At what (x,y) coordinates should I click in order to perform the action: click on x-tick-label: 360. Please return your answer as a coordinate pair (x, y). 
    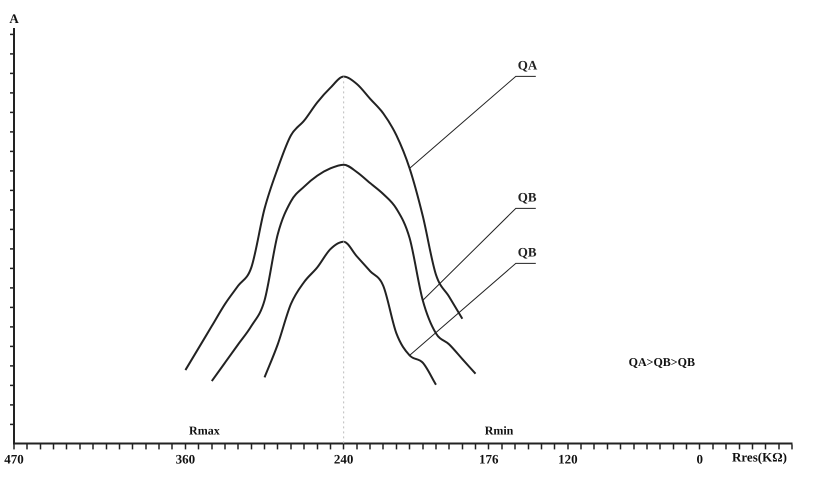
    Looking at the image, I should click on (186, 459).